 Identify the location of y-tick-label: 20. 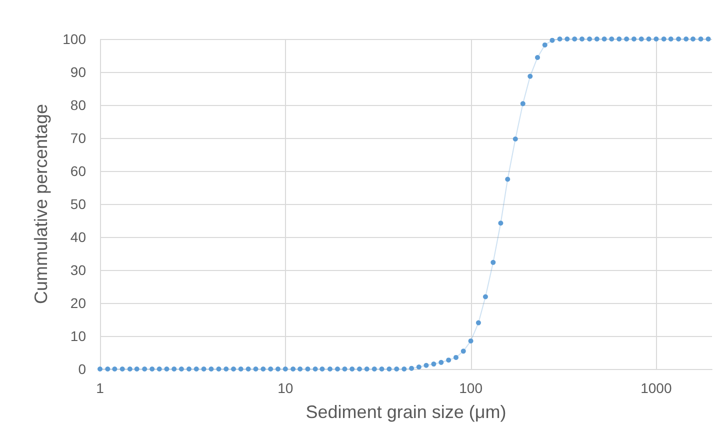
(78, 303).